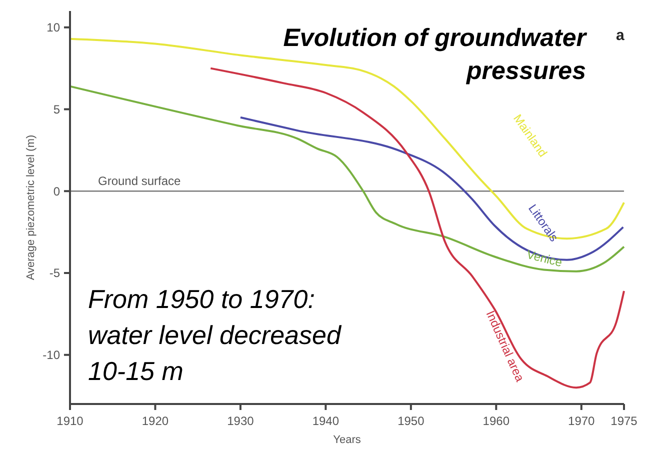  I want to click on y-tick-label: 5, so click(56, 109).